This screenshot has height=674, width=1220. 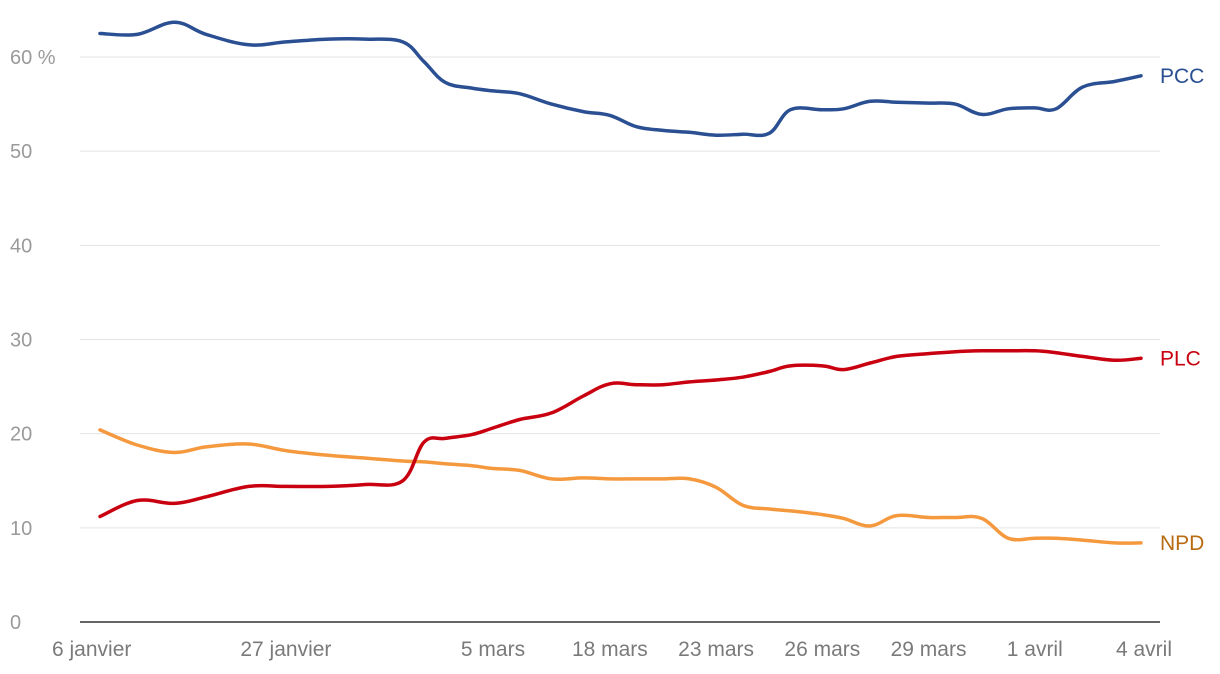 I want to click on x-tick-label: 18 mars, so click(x=610, y=649).